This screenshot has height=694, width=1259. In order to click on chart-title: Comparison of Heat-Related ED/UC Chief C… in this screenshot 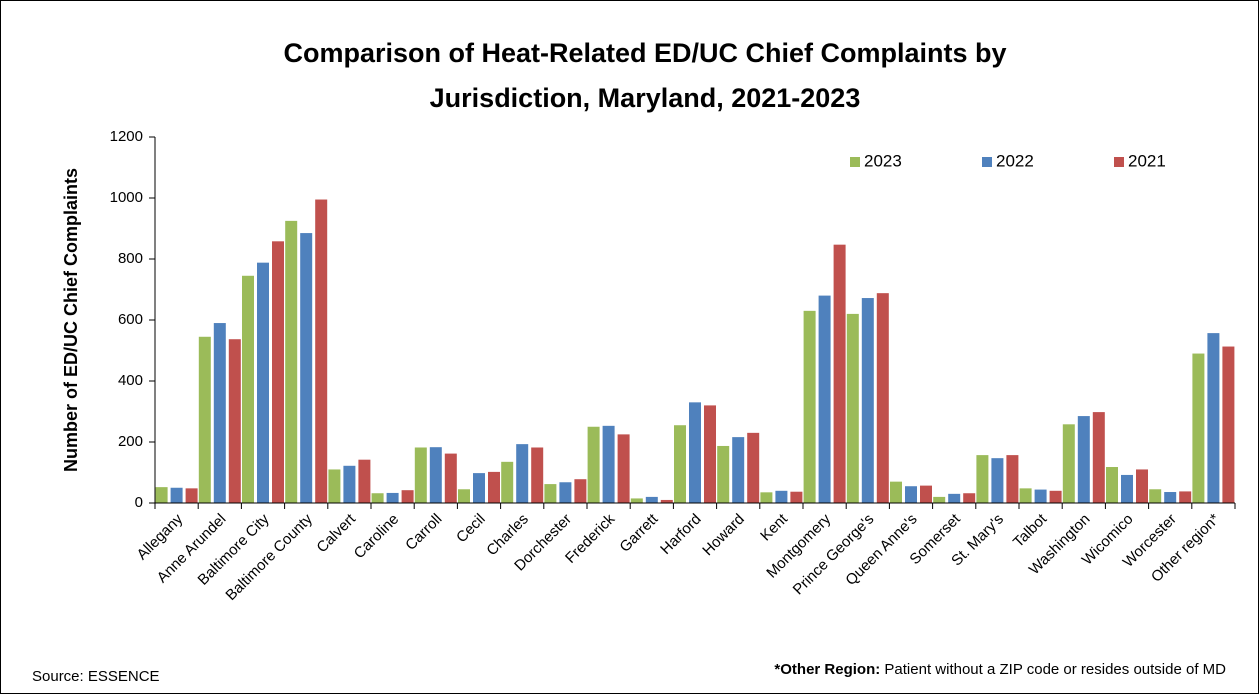, I will do `click(644, 53)`.